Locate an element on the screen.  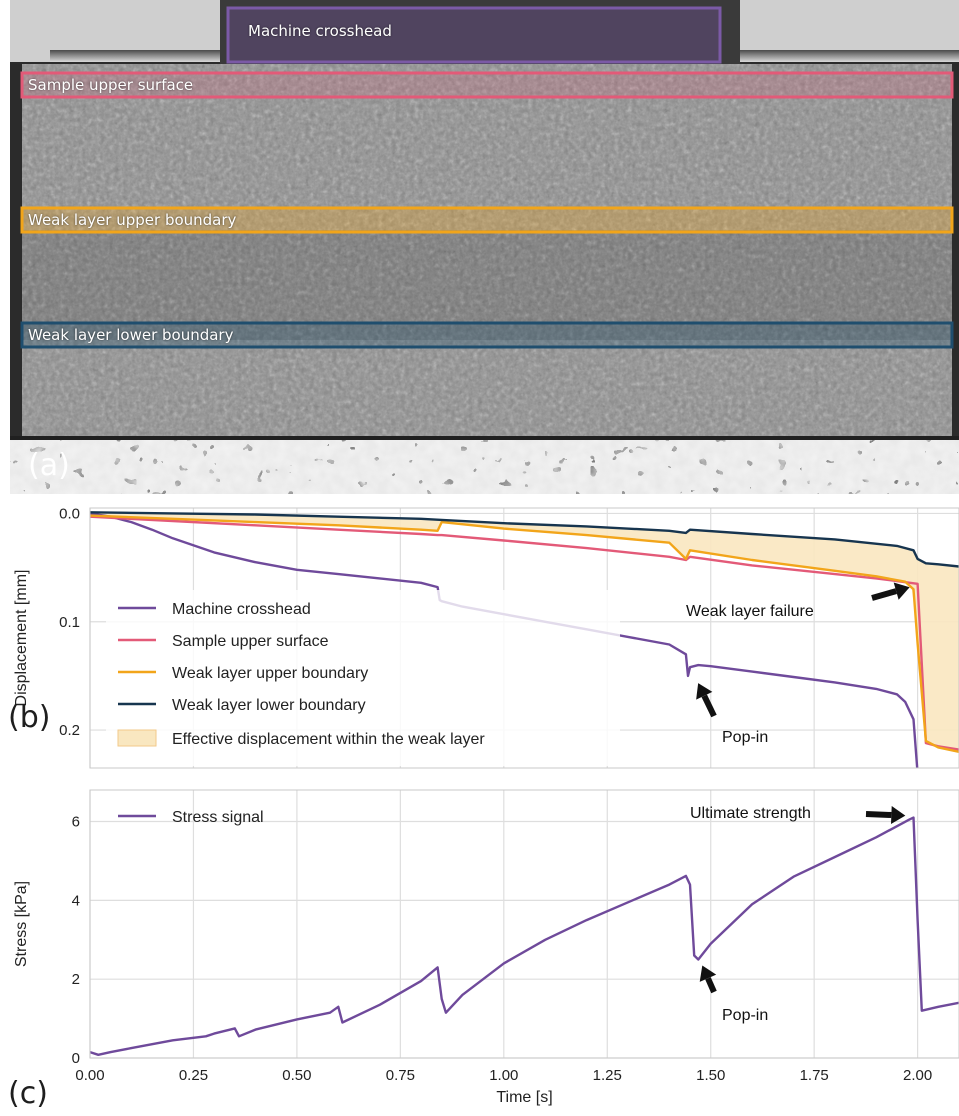
arrow-pop-in-c-head is located at coordinates (708, 973).